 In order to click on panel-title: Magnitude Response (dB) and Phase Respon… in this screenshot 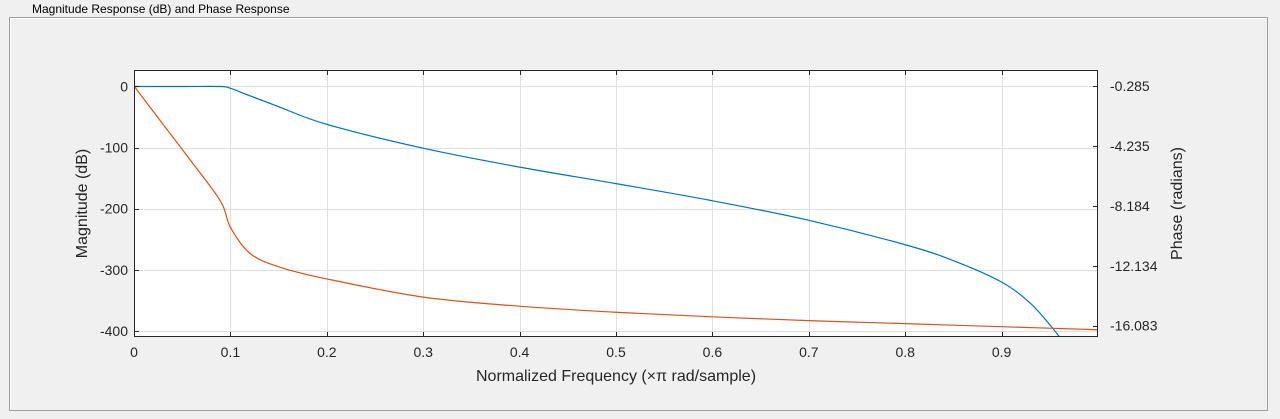, I will do `click(161, 9)`.